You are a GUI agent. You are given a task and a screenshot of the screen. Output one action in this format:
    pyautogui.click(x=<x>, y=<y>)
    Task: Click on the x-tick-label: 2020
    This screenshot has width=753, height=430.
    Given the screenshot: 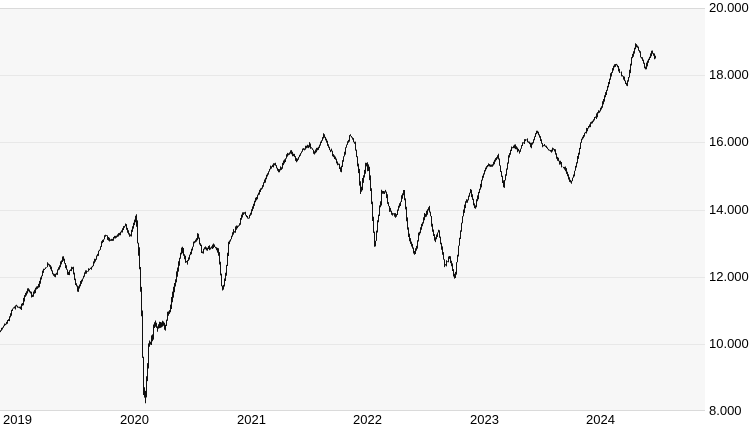 What is the action you would take?
    pyautogui.click(x=134, y=419)
    